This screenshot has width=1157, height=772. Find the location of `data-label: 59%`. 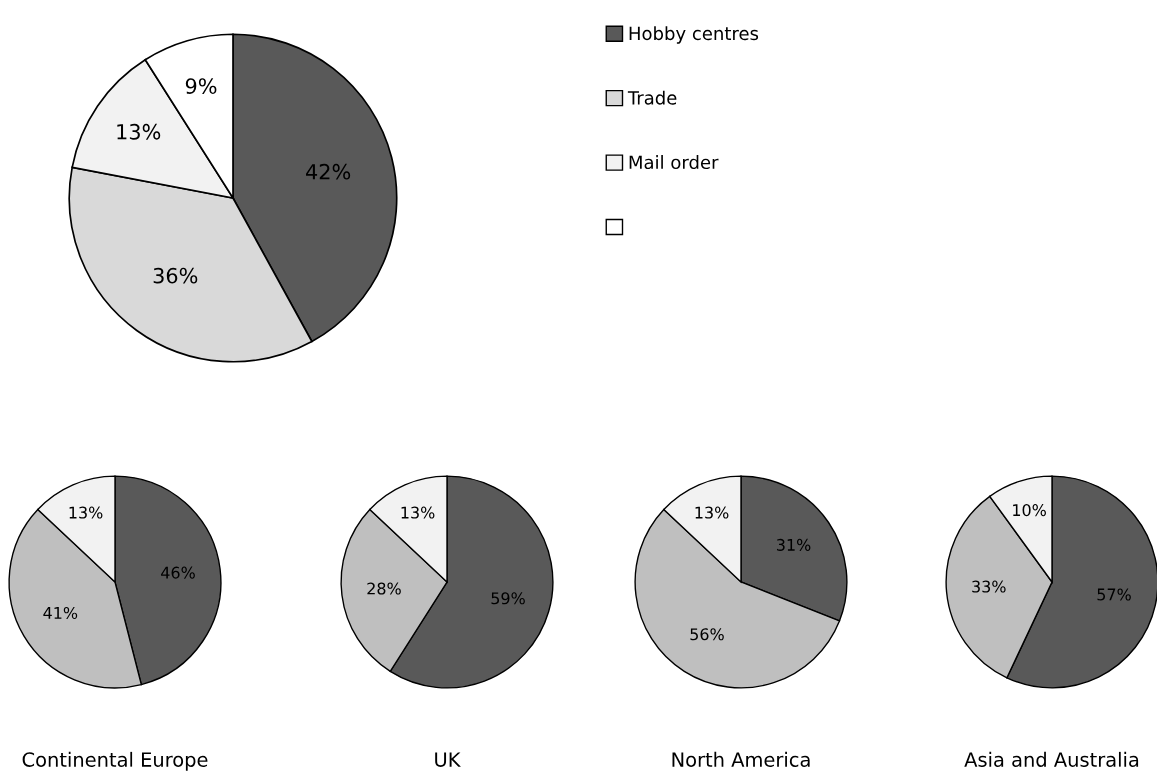

data-label: 59% is located at coordinates (508, 598).